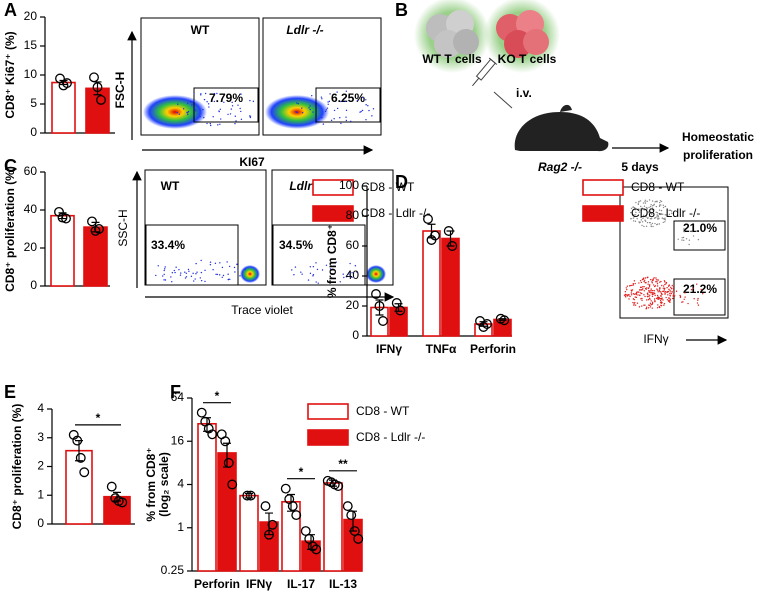 The height and width of the screenshot is (603, 763). I want to click on axis-label: IFNγ, so click(655, 339).